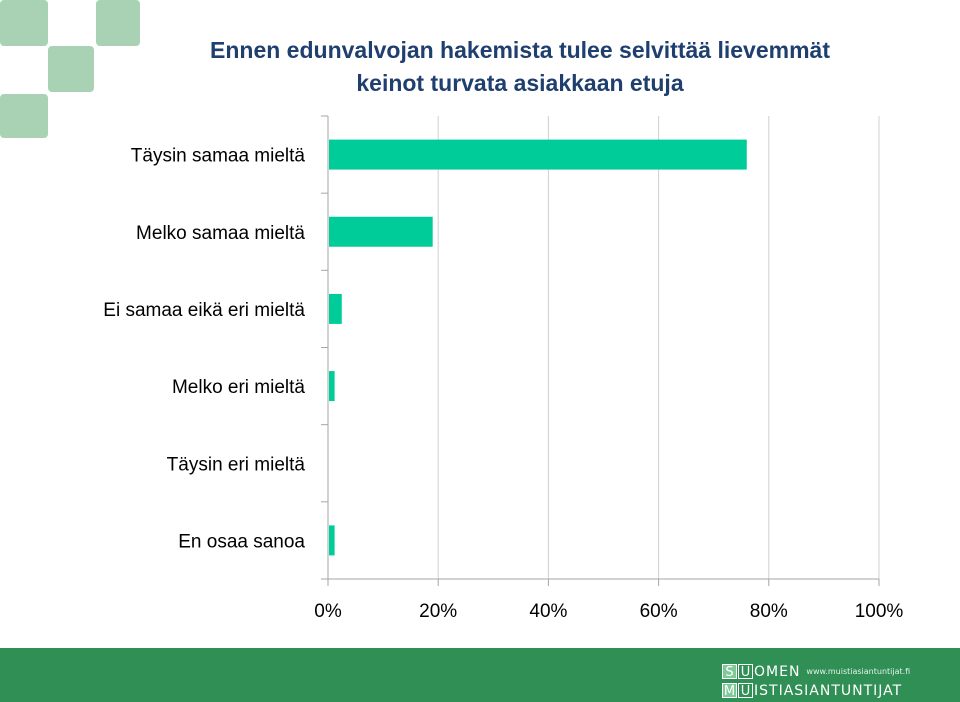 The width and height of the screenshot is (960, 702). Describe the element at coordinates (438, 611) in the screenshot. I see `x-tick-label: 20%` at that location.